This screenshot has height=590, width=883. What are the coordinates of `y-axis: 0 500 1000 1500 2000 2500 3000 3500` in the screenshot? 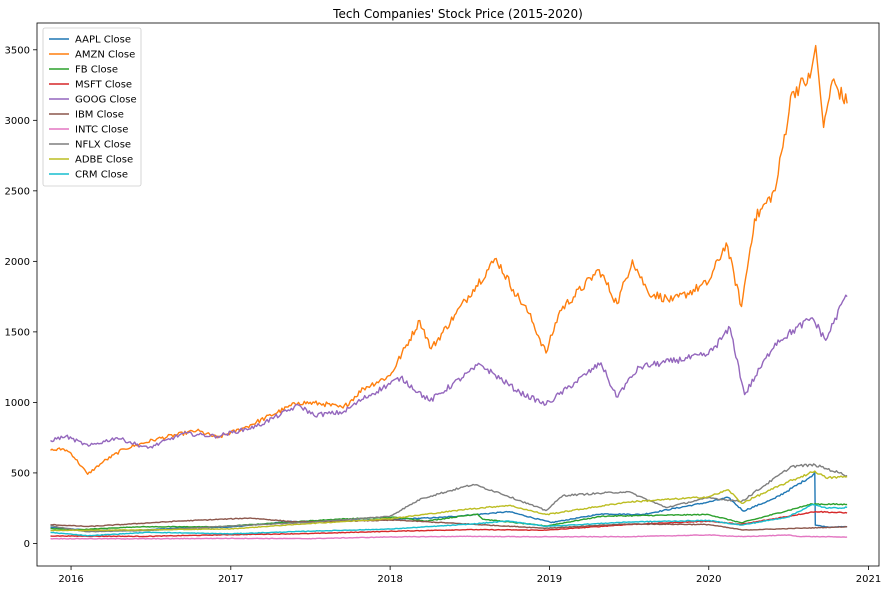 It's located at (21, 297).